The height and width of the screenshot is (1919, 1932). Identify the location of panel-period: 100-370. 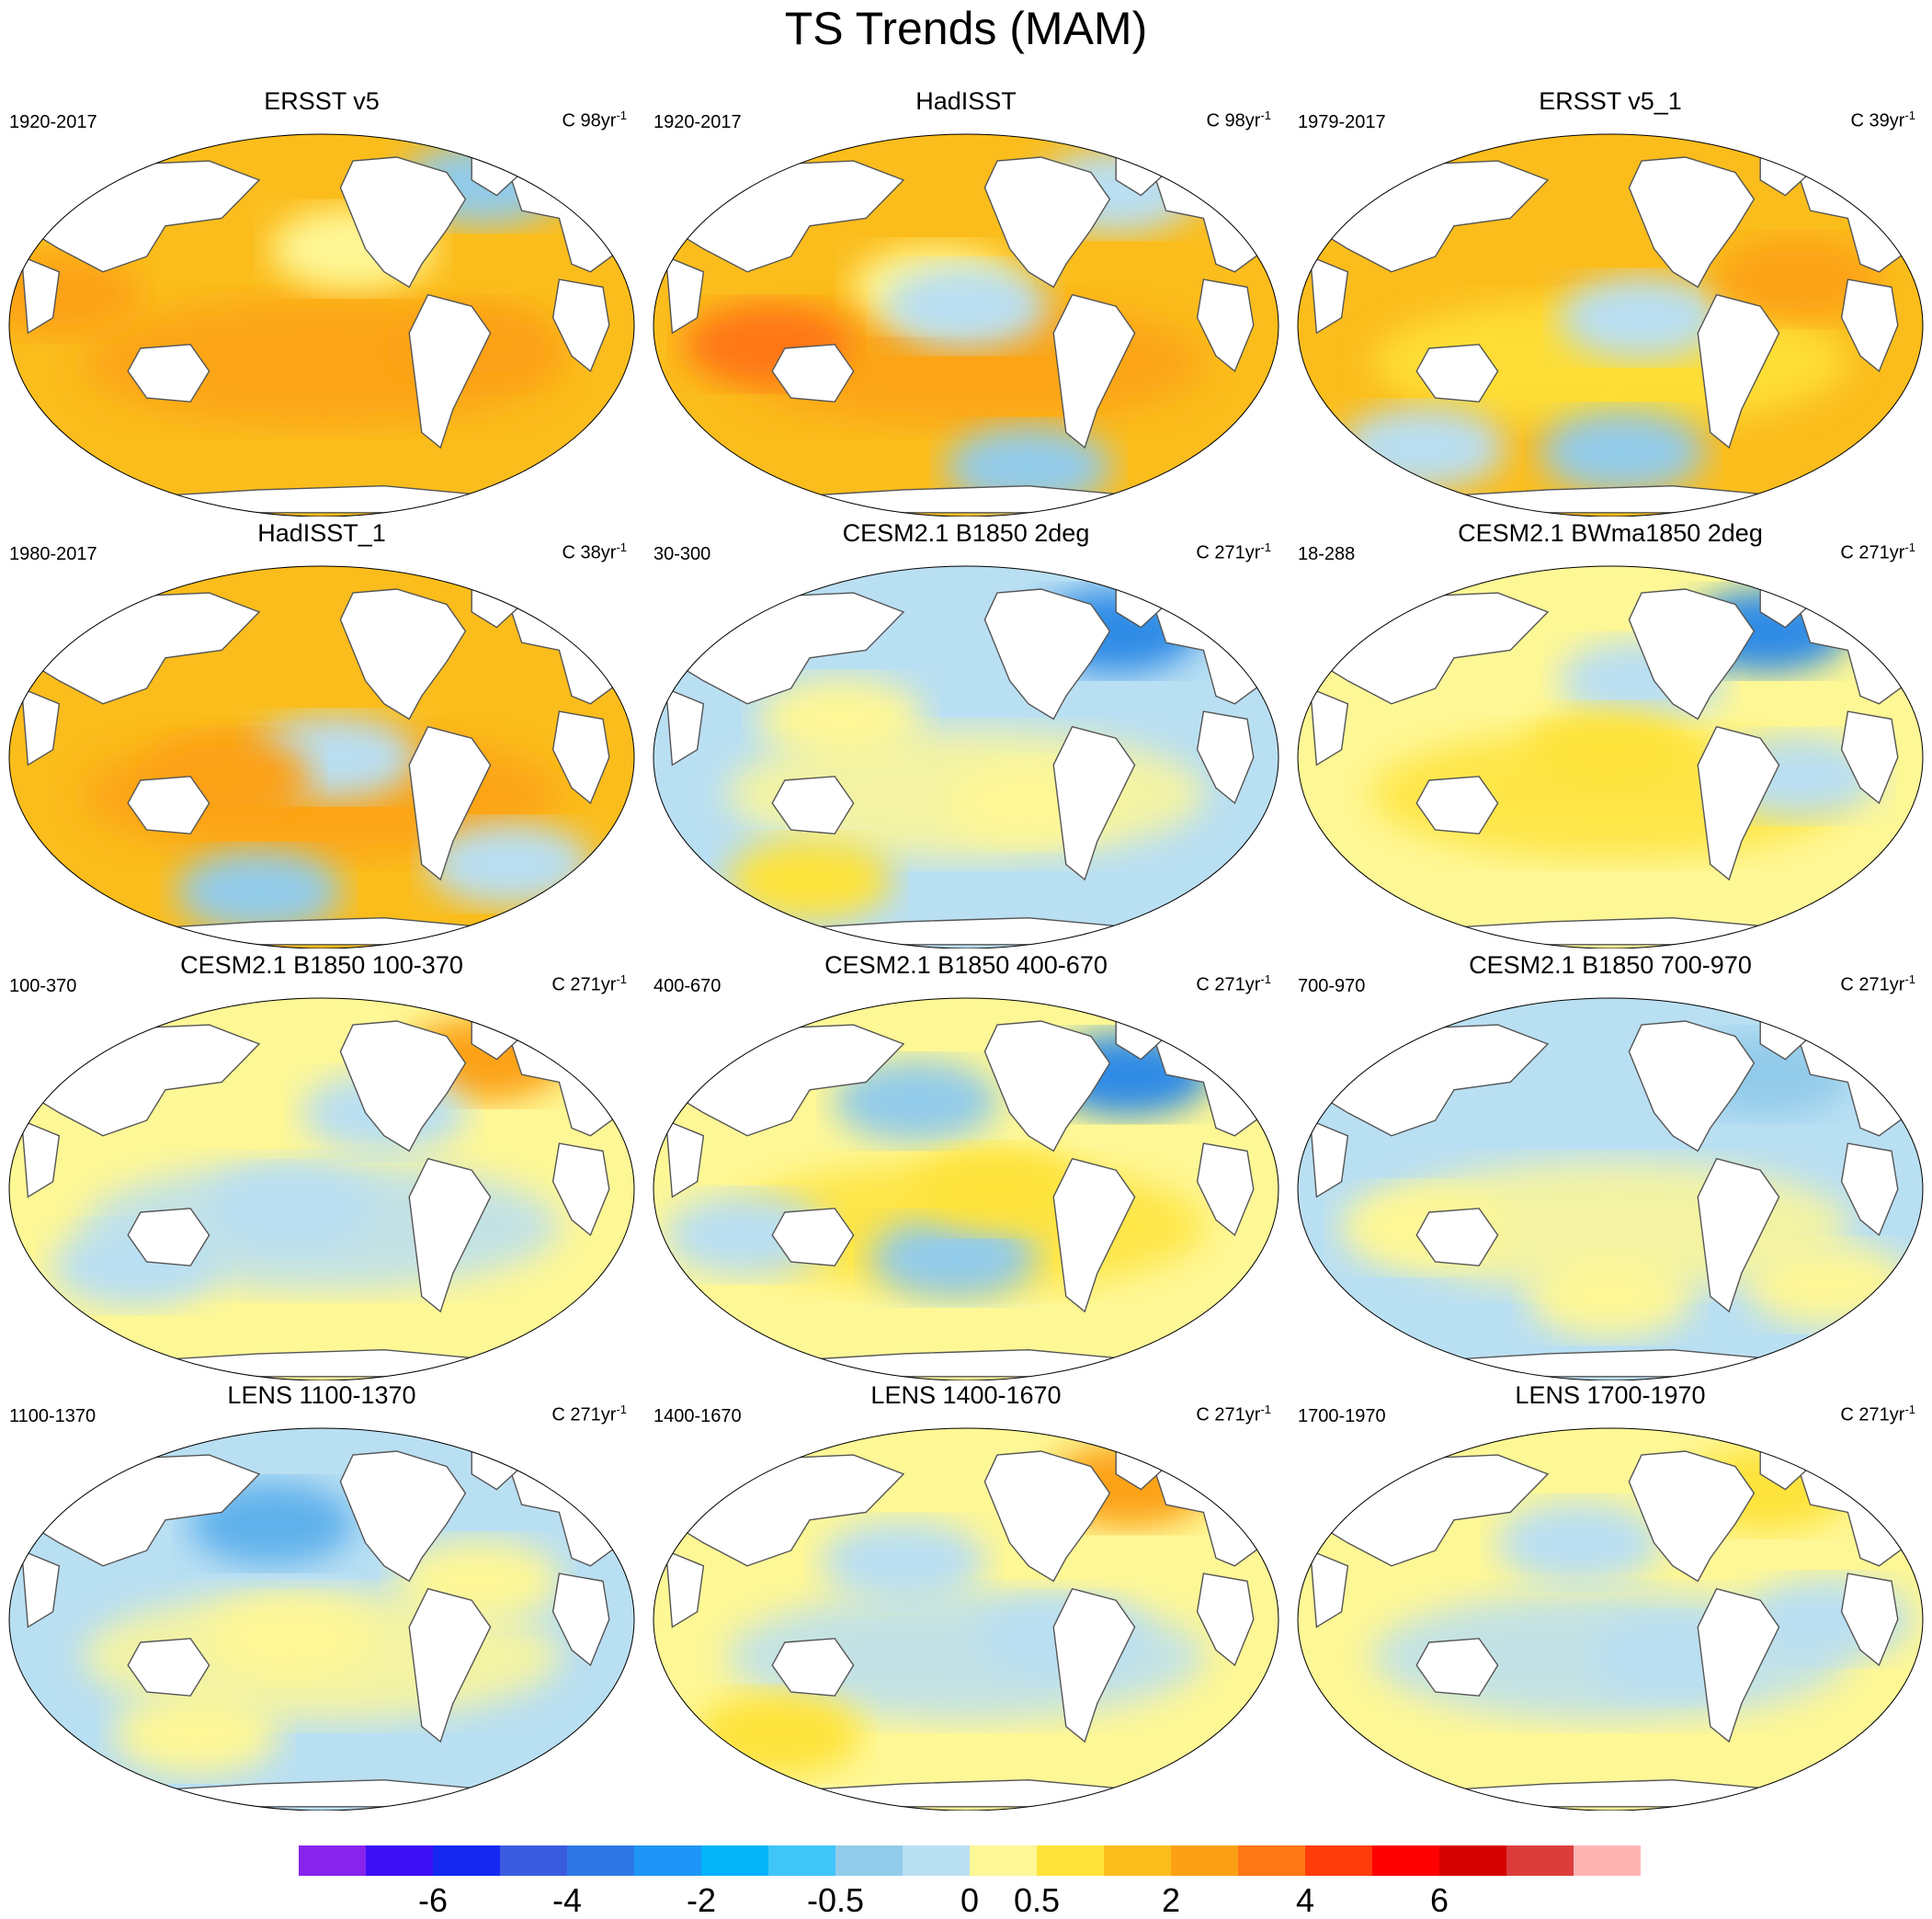
(43, 986).